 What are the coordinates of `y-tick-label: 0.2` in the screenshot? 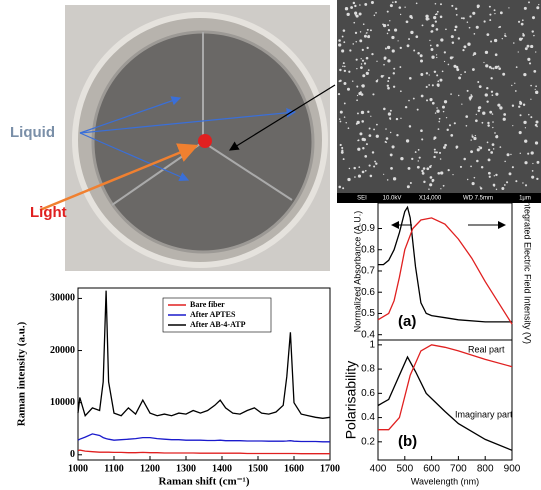 It's located at (368, 441).